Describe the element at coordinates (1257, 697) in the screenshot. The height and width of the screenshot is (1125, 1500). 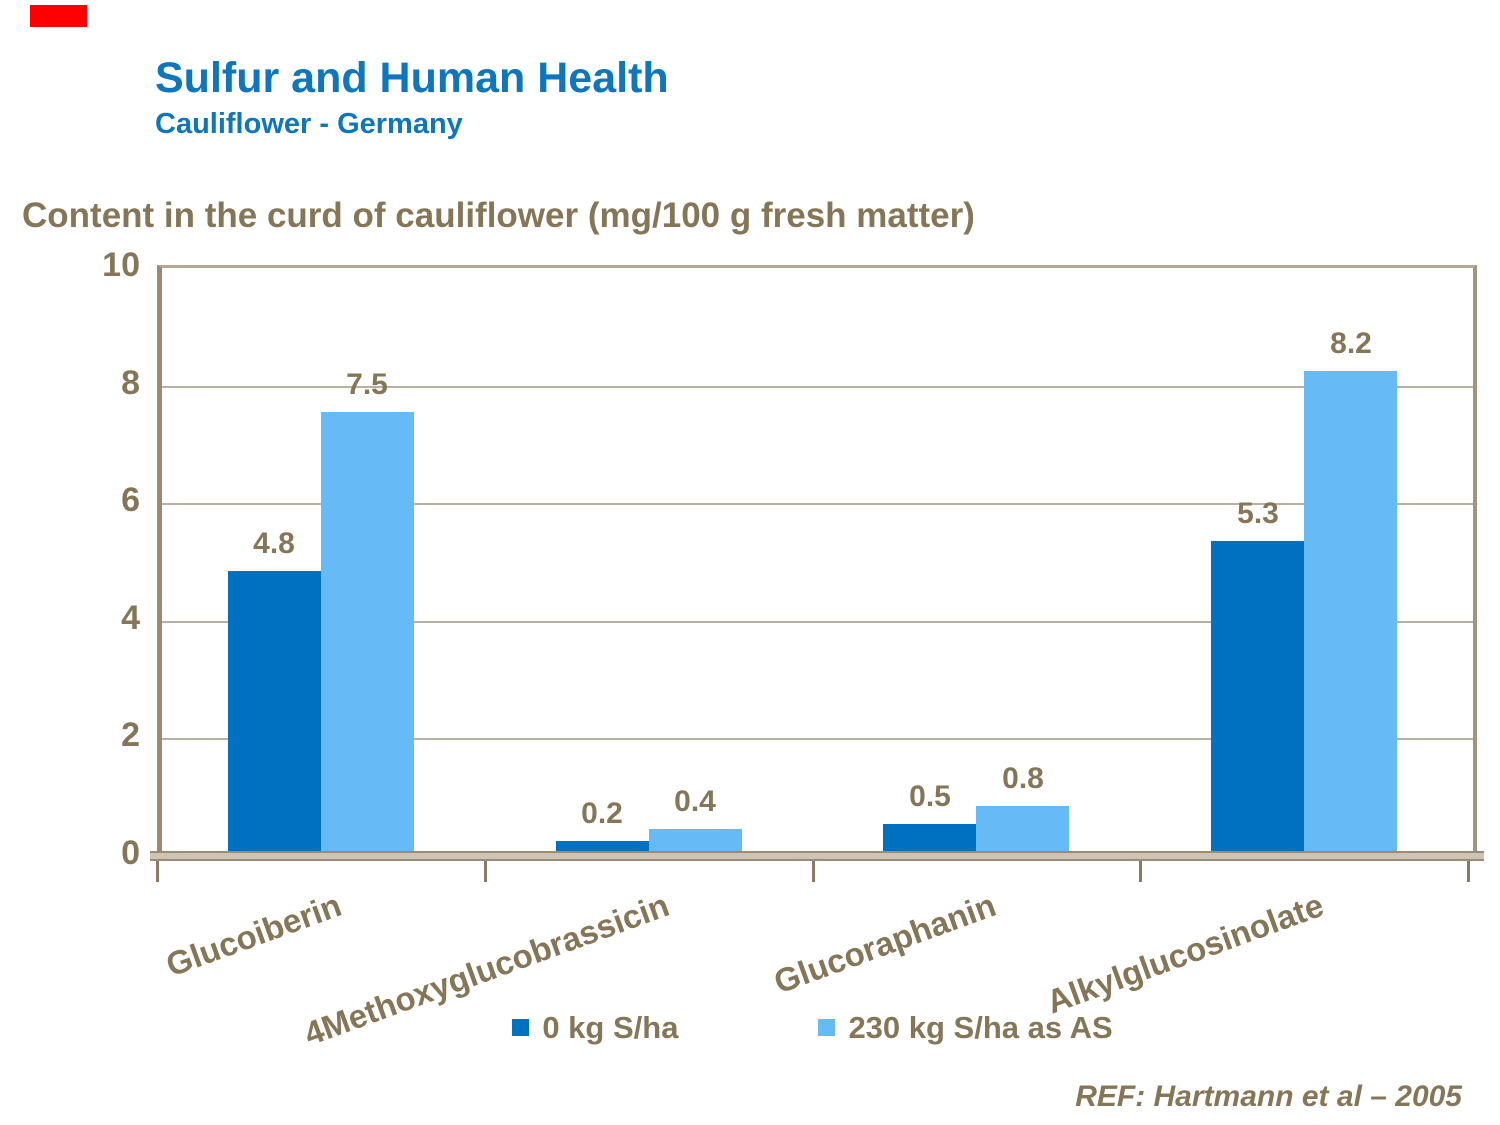
I see `bar-0-kg-S/ha-Alkylglucosinolate` at that location.